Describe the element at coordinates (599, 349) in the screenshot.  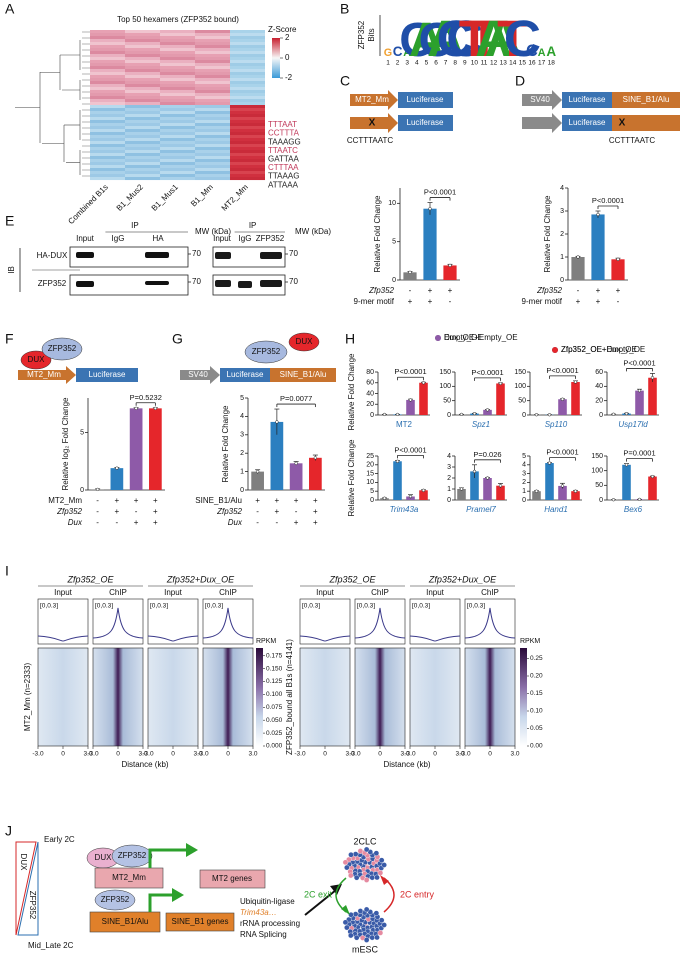
I see `legend-label: Zfp352_OE+Dux_OE` at that location.